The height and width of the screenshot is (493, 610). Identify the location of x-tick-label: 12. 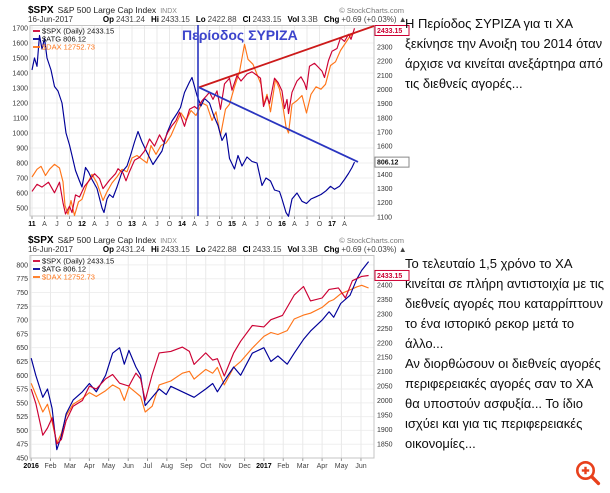
(82, 224).